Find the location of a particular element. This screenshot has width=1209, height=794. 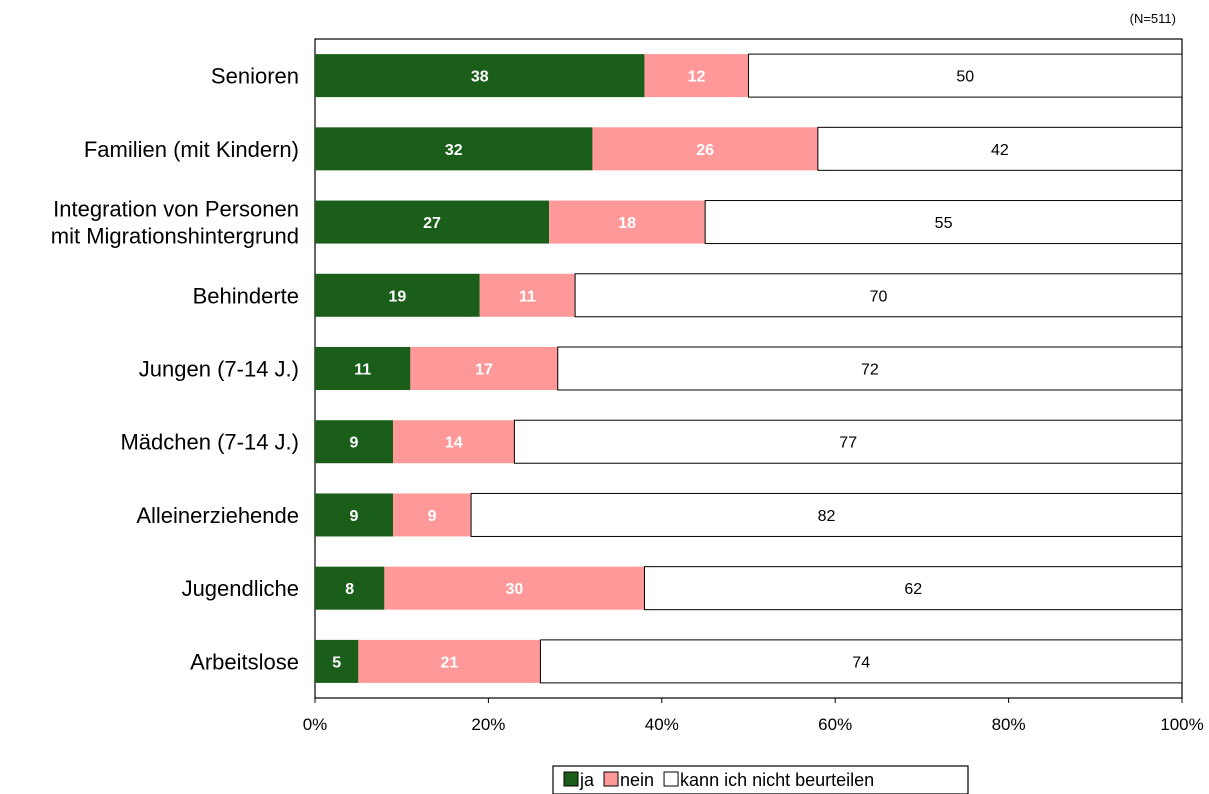

x-tick-label-2: 20% is located at coordinates (488, 724).